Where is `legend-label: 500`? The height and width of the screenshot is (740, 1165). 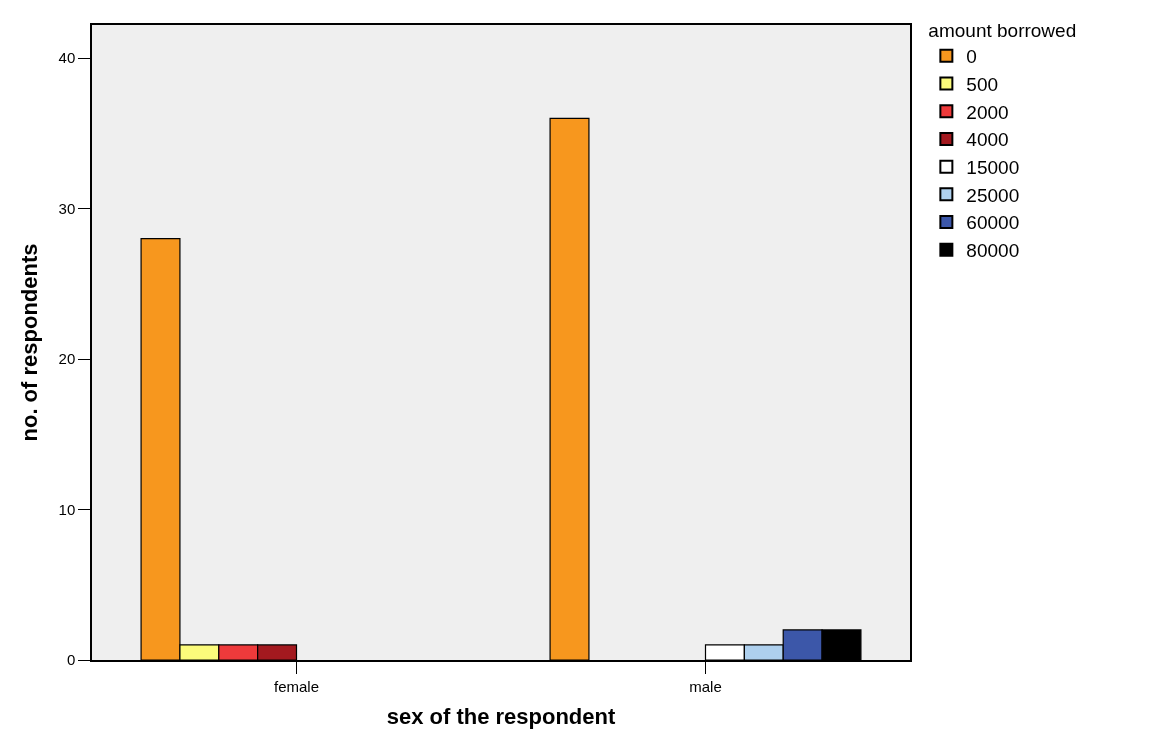
legend-label: 500 is located at coordinates (982, 84).